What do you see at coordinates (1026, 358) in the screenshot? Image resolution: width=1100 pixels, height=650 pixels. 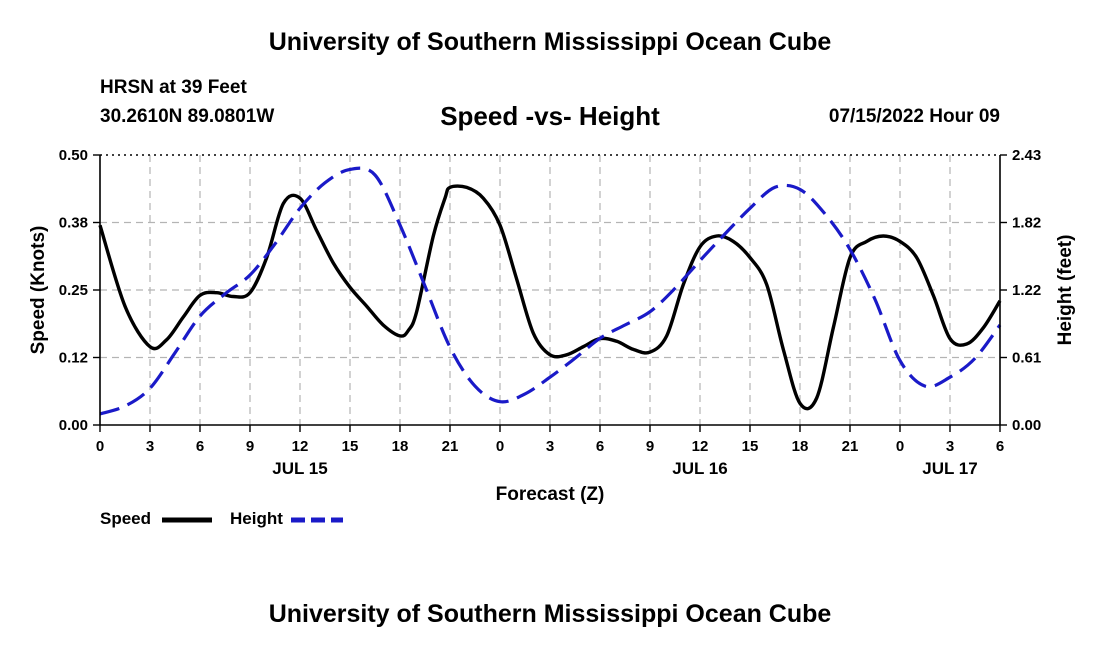 I see `y-right-tick-label: 0.61` at bounding box center [1026, 358].